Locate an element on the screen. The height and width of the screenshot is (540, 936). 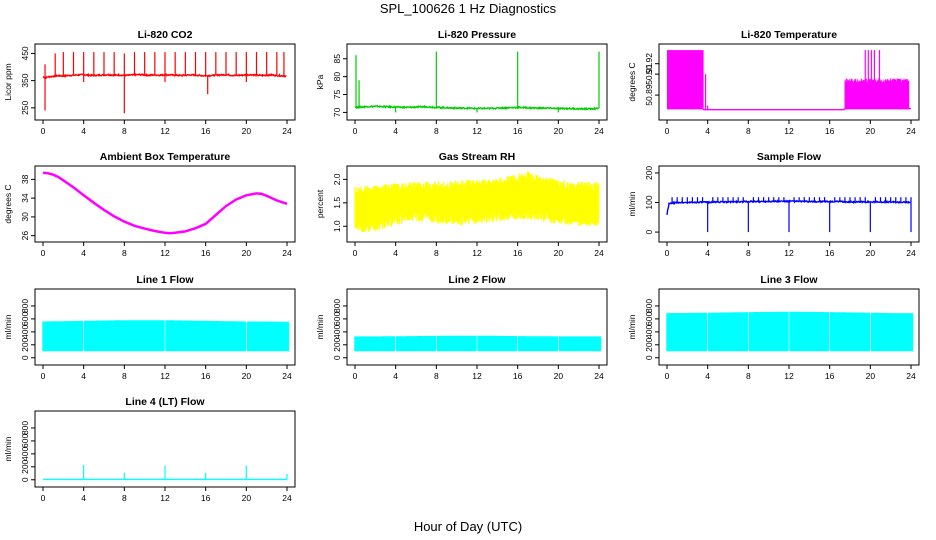
y-tick-label: 75 is located at coordinates (337, 95).